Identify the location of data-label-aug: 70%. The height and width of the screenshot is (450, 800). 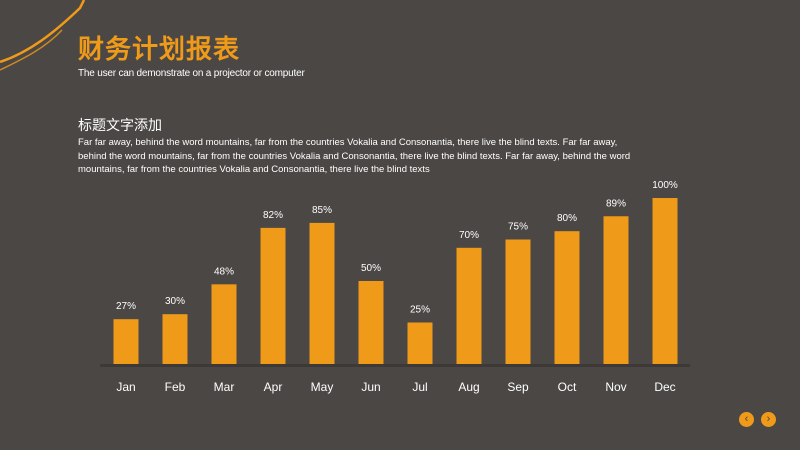
(469, 235).